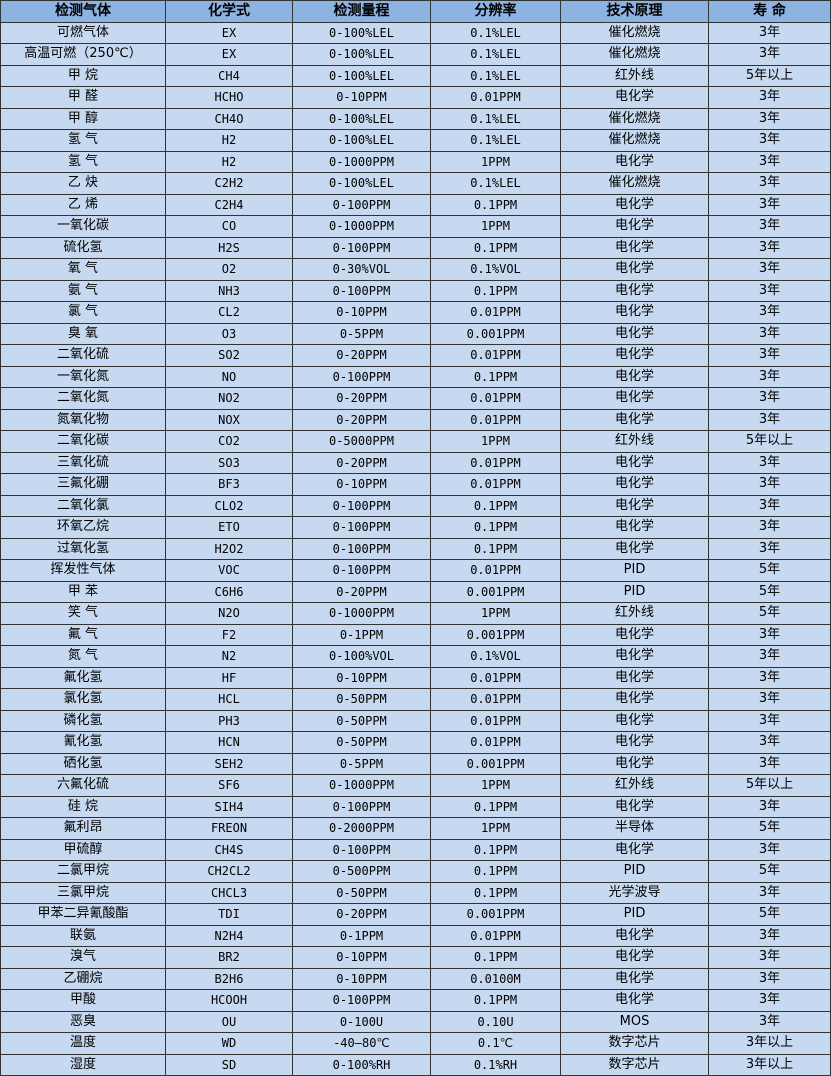  What do you see at coordinates (415, 140) in the screenshot?
I see `table-row: 氢 气 H2 0-100%LEL 0.1%LEL 催化燃烧 3年` at bounding box center [415, 140].